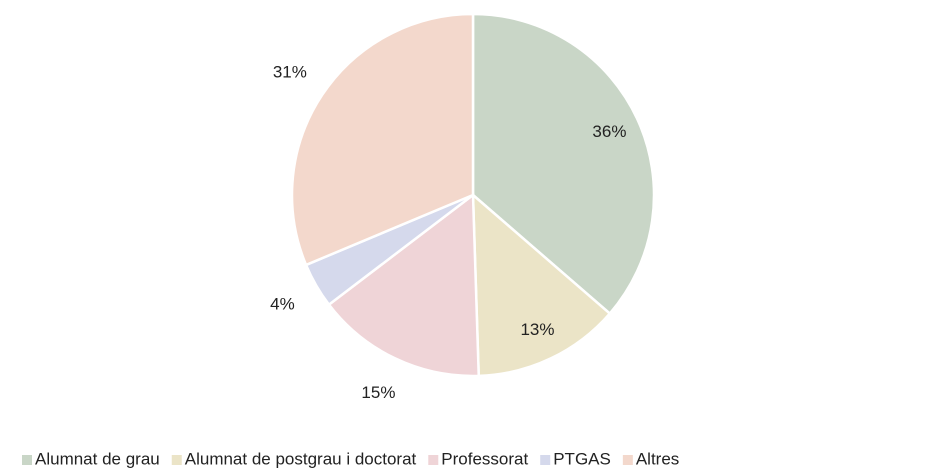 The image size is (949, 472). What do you see at coordinates (537, 329) in the screenshot?
I see `data-label: 13%` at bounding box center [537, 329].